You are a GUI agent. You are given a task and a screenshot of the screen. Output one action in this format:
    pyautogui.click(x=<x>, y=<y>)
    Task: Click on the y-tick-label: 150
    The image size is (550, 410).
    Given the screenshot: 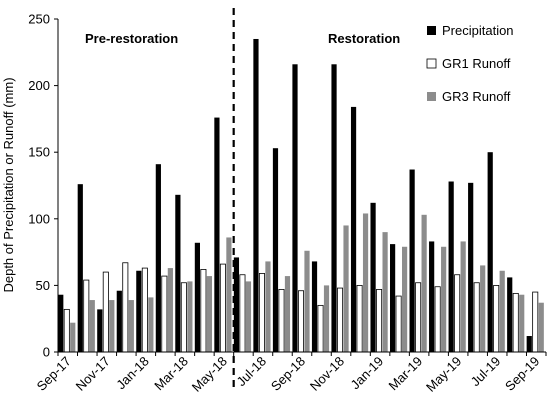 What is the action you would take?
    pyautogui.click(x=39, y=152)
    